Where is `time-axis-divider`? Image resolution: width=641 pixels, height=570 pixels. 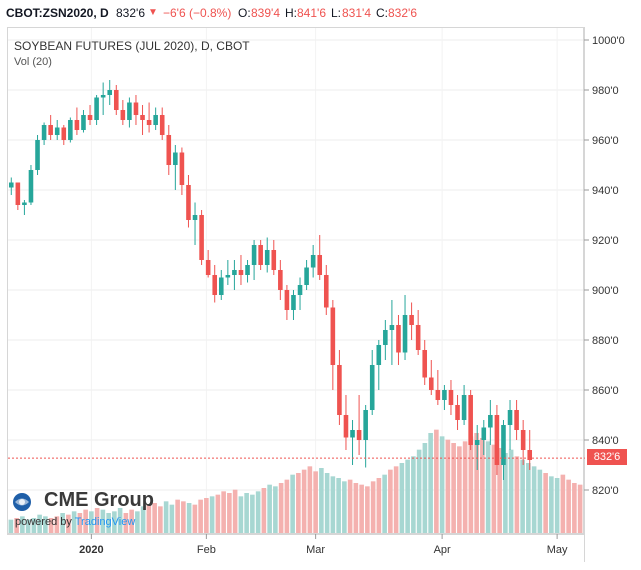
time-axis-divider is located at coordinates (296, 534).